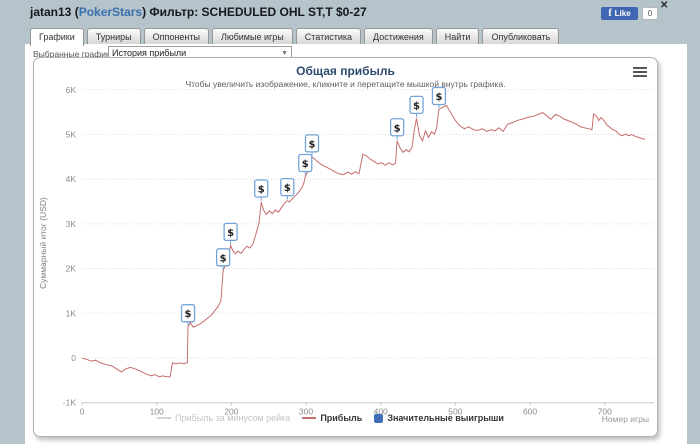 The height and width of the screenshot is (444, 700). What do you see at coordinates (75, 54) in the screenshot?
I see `selected-graphs-label: Выбранные графики:` at bounding box center [75, 54].